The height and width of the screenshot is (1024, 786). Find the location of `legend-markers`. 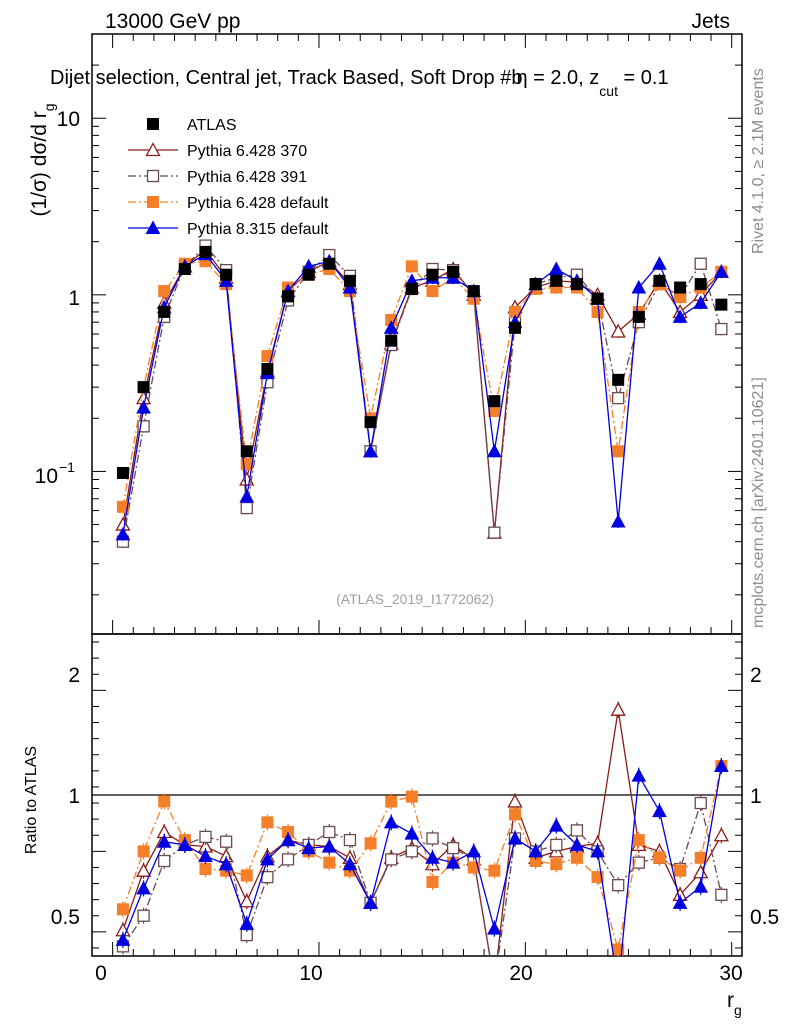

legend-markers is located at coordinates (153, 176).